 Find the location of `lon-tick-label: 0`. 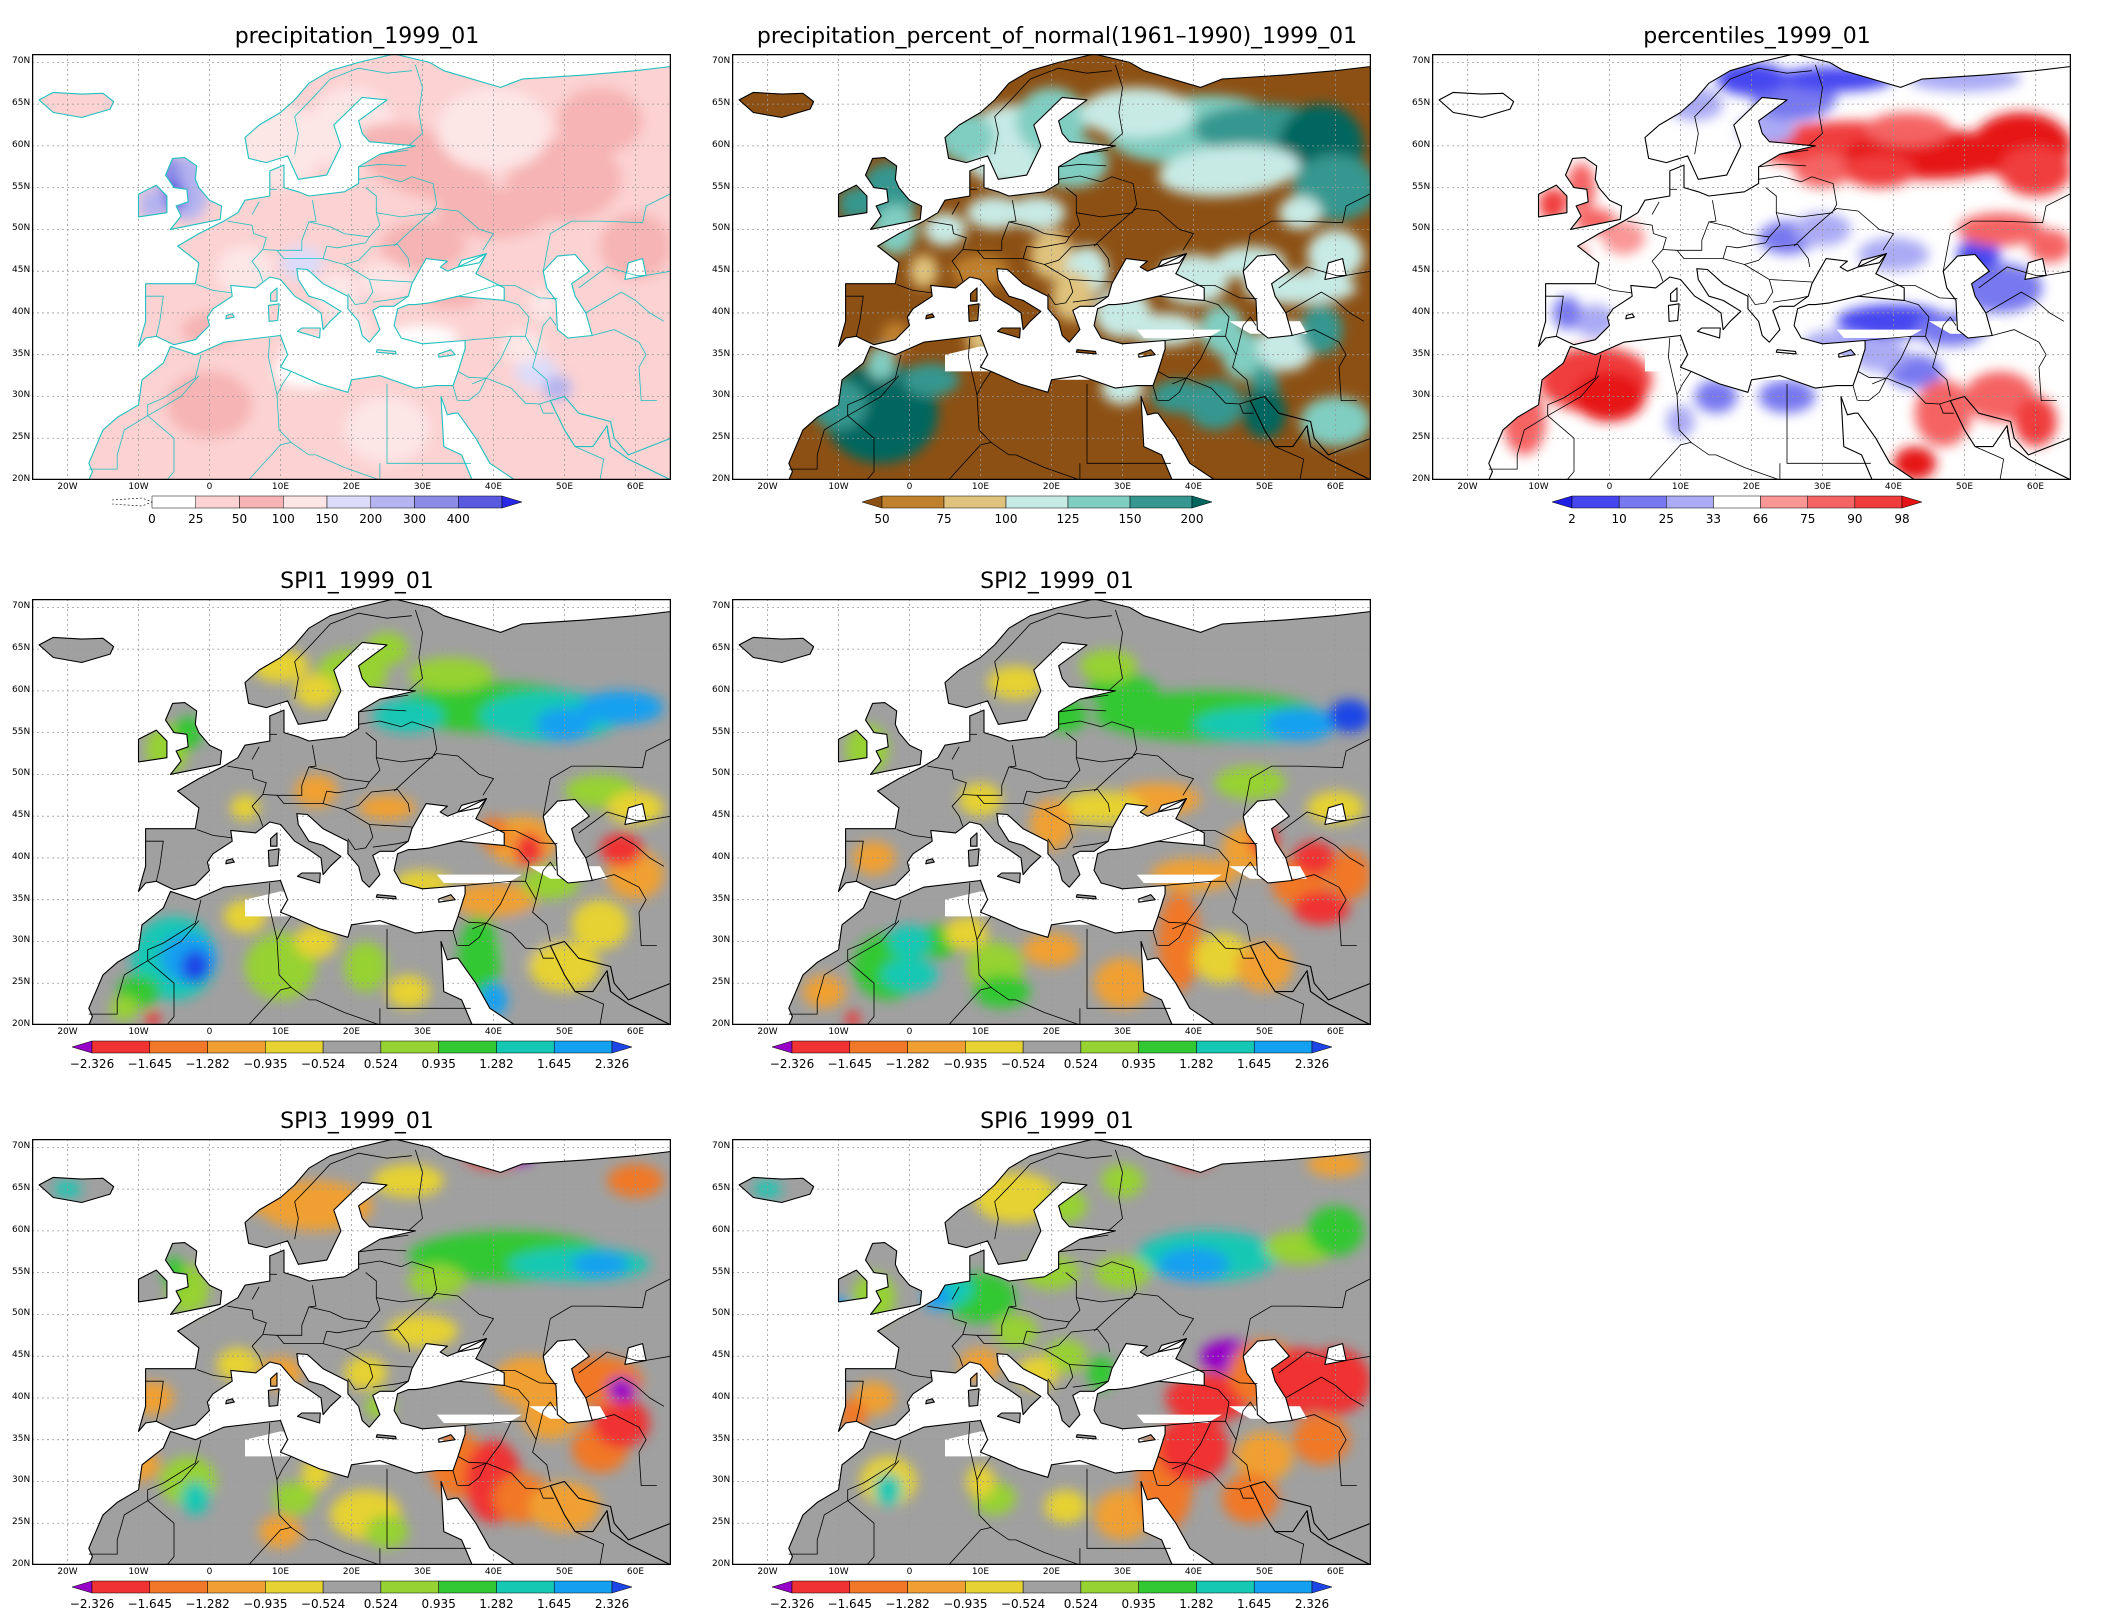

lon-tick-label: 0 is located at coordinates (209, 1032).